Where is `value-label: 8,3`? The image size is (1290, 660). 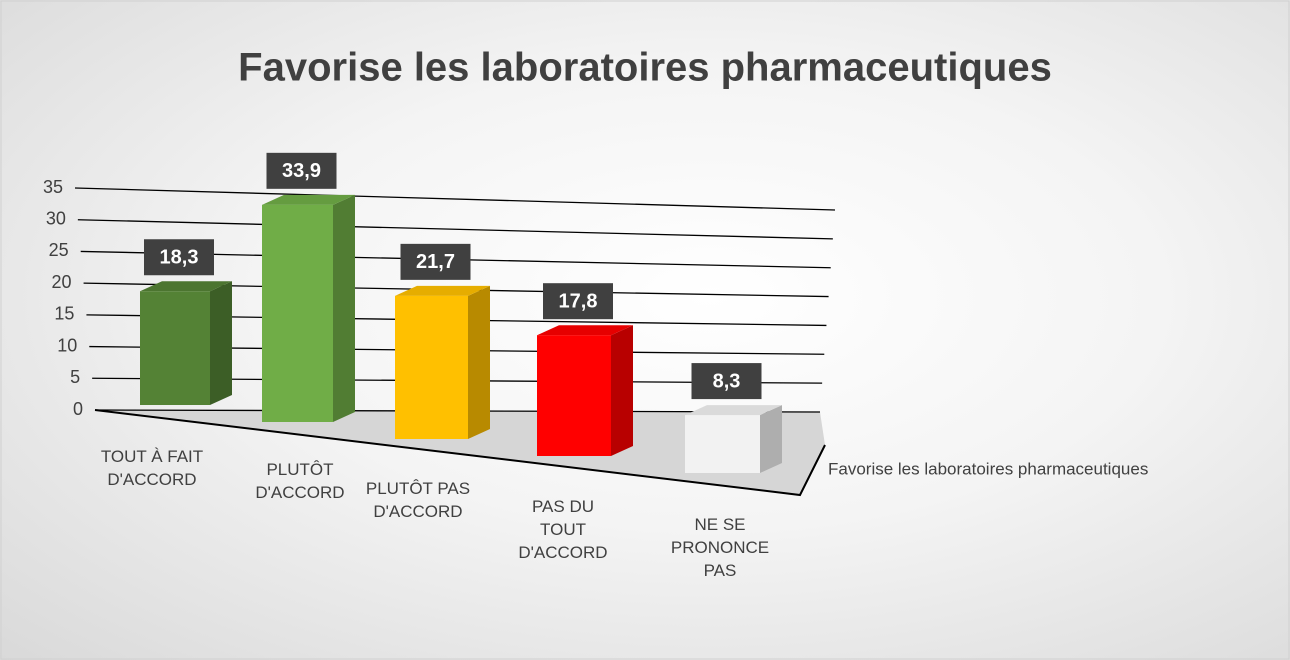 value-label: 8,3 is located at coordinates (727, 381).